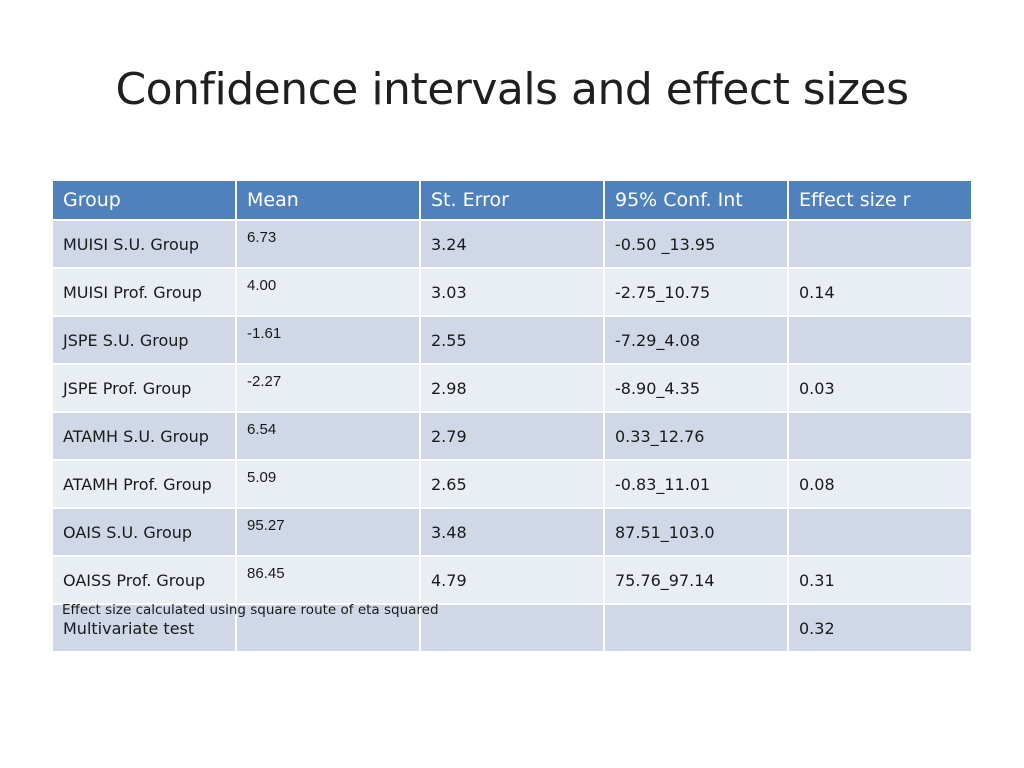 The height and width of the screenshot is (768, 1024). I want to click on cell-conf-int: -8.90_4.35, so click(696, 388).